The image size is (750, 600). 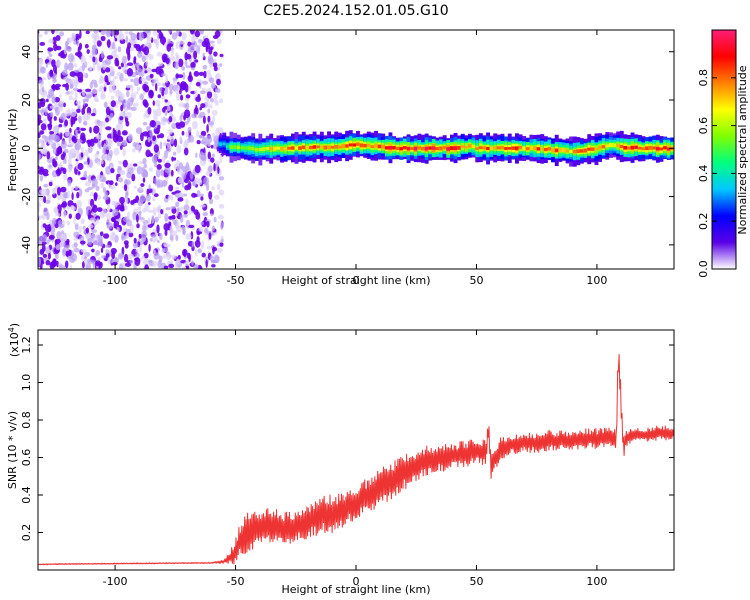 I want to click on chart-title: C2E5.2024.152.01.05.G10, so click(x=355, y=11).